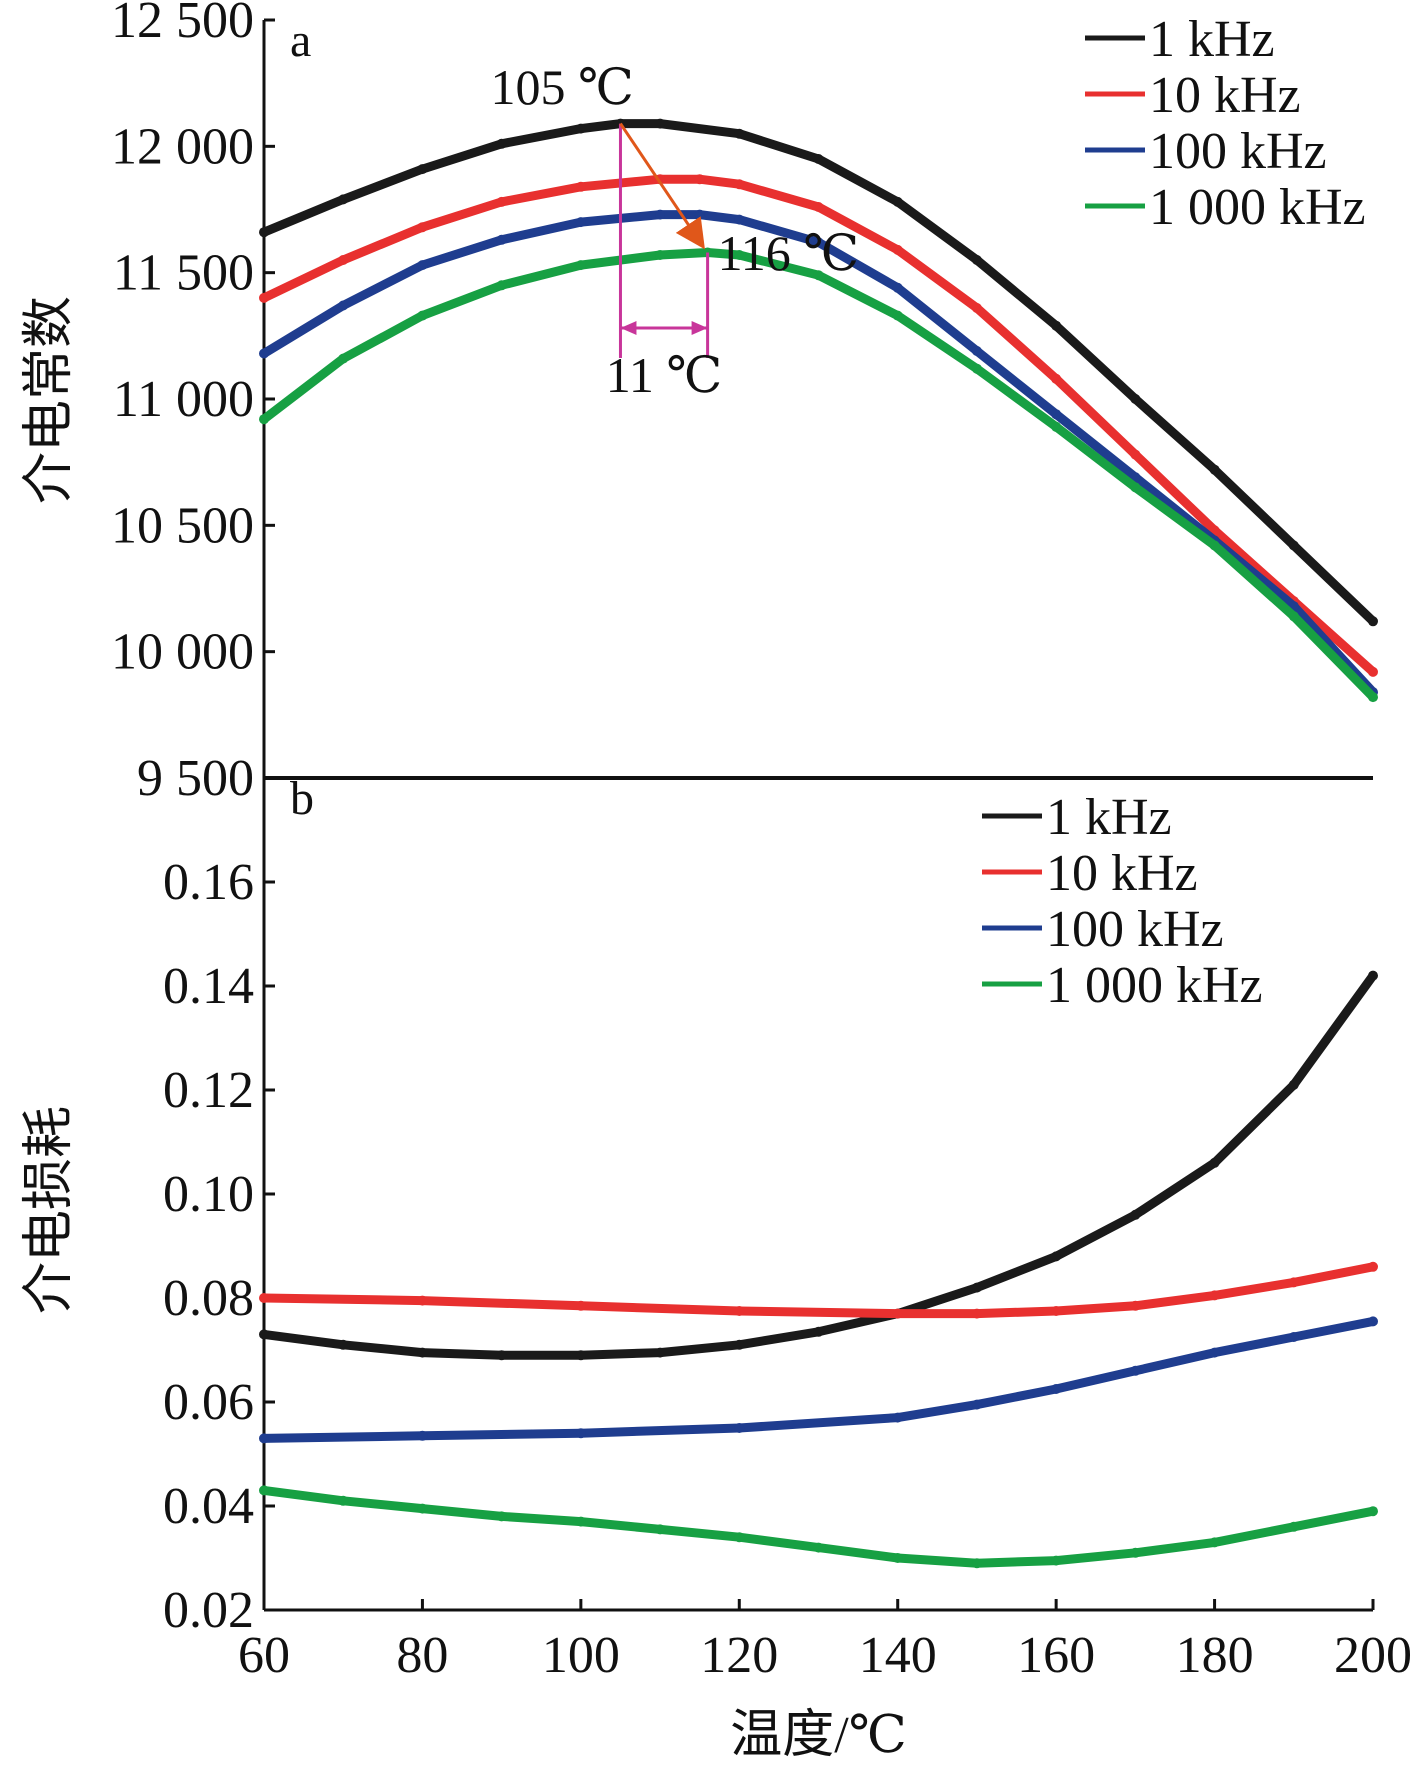 The image size is (1417, 1772). I want to click on panel-b-y-tick-label: 0.08, so click(208, 1298).